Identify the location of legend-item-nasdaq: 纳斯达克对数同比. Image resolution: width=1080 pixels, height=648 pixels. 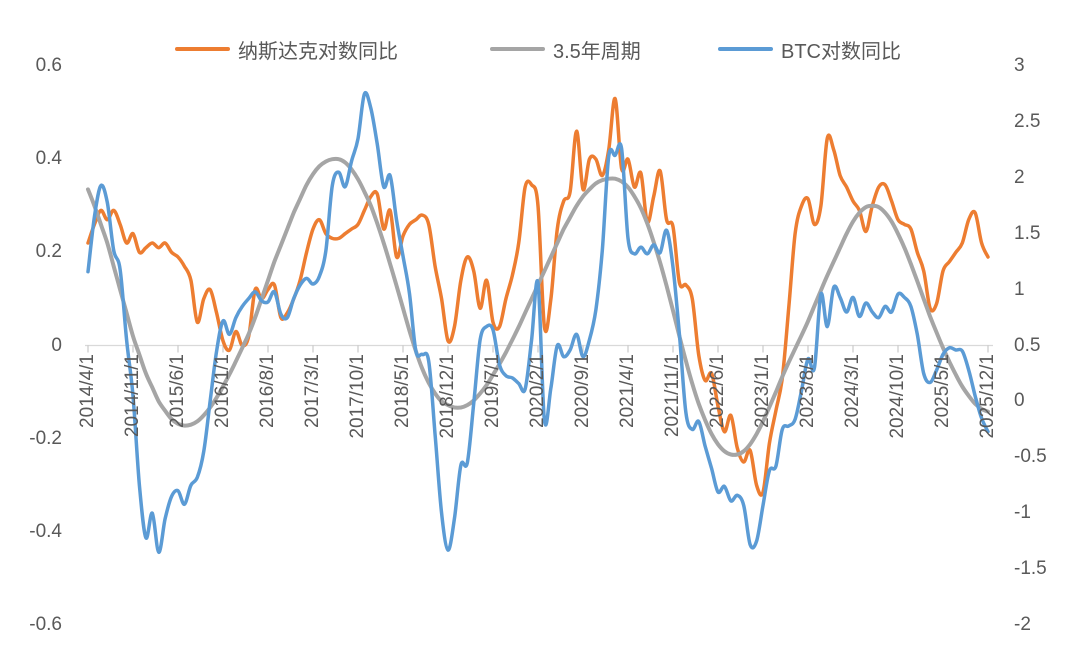
(286, 49).